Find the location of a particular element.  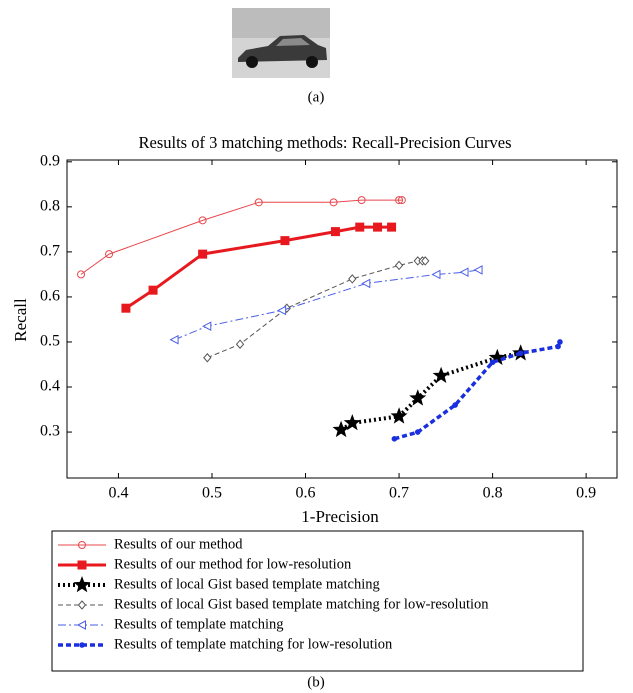

y-tick-label: 0.9 is located at coordinates (50, 160).